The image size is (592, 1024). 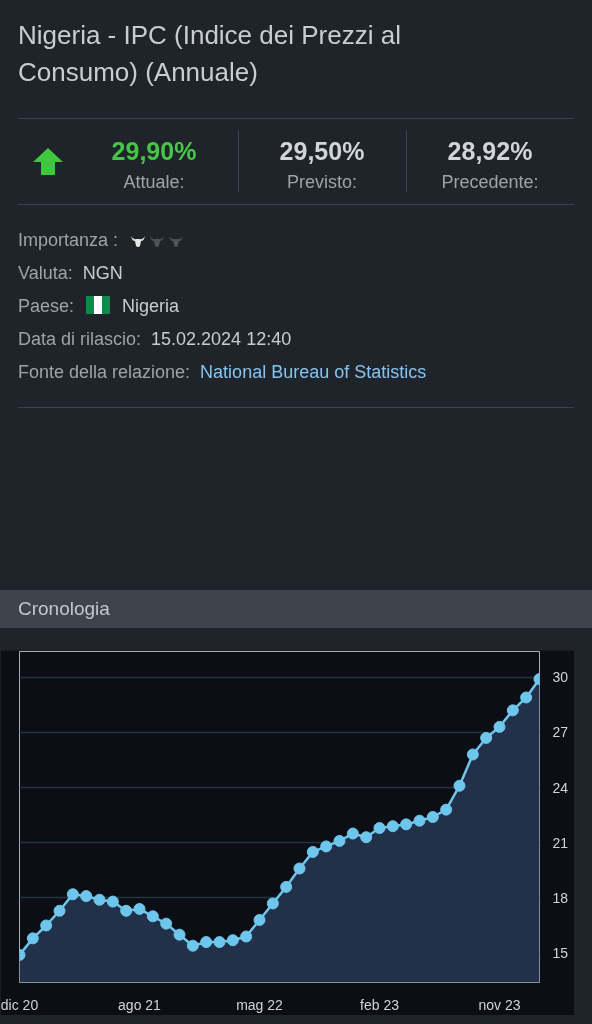 I want to click on x-tick-label: feb 23, so click(x=380, y=1004).